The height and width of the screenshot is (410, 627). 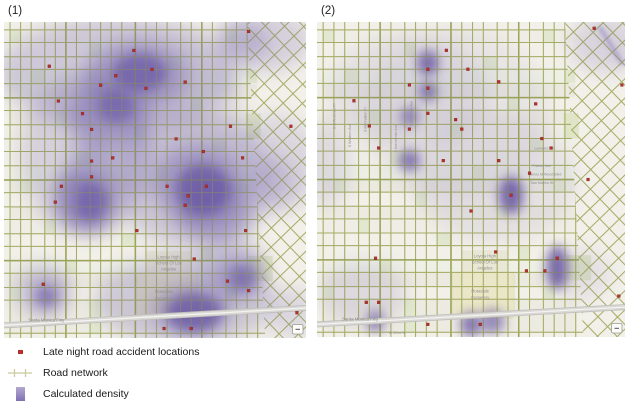 What do you see at coordinates (20, 373) in the screenshot?
I see `road-network-icon` at bounding box center [20, 373].